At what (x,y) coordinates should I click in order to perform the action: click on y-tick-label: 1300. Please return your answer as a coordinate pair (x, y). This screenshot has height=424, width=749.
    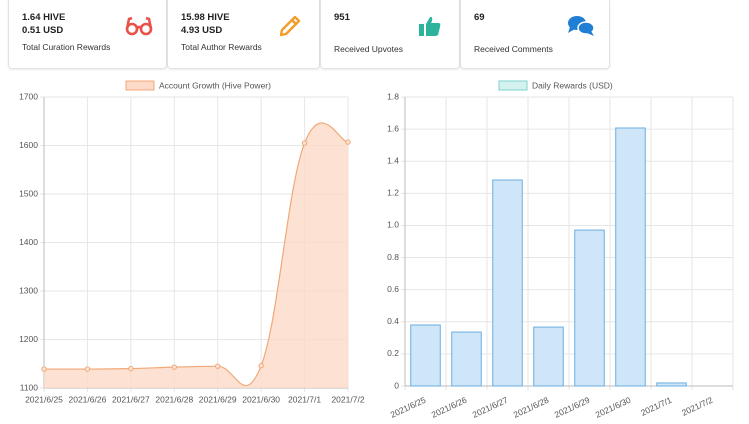
    Looking at the image, I should click on (28, 290).